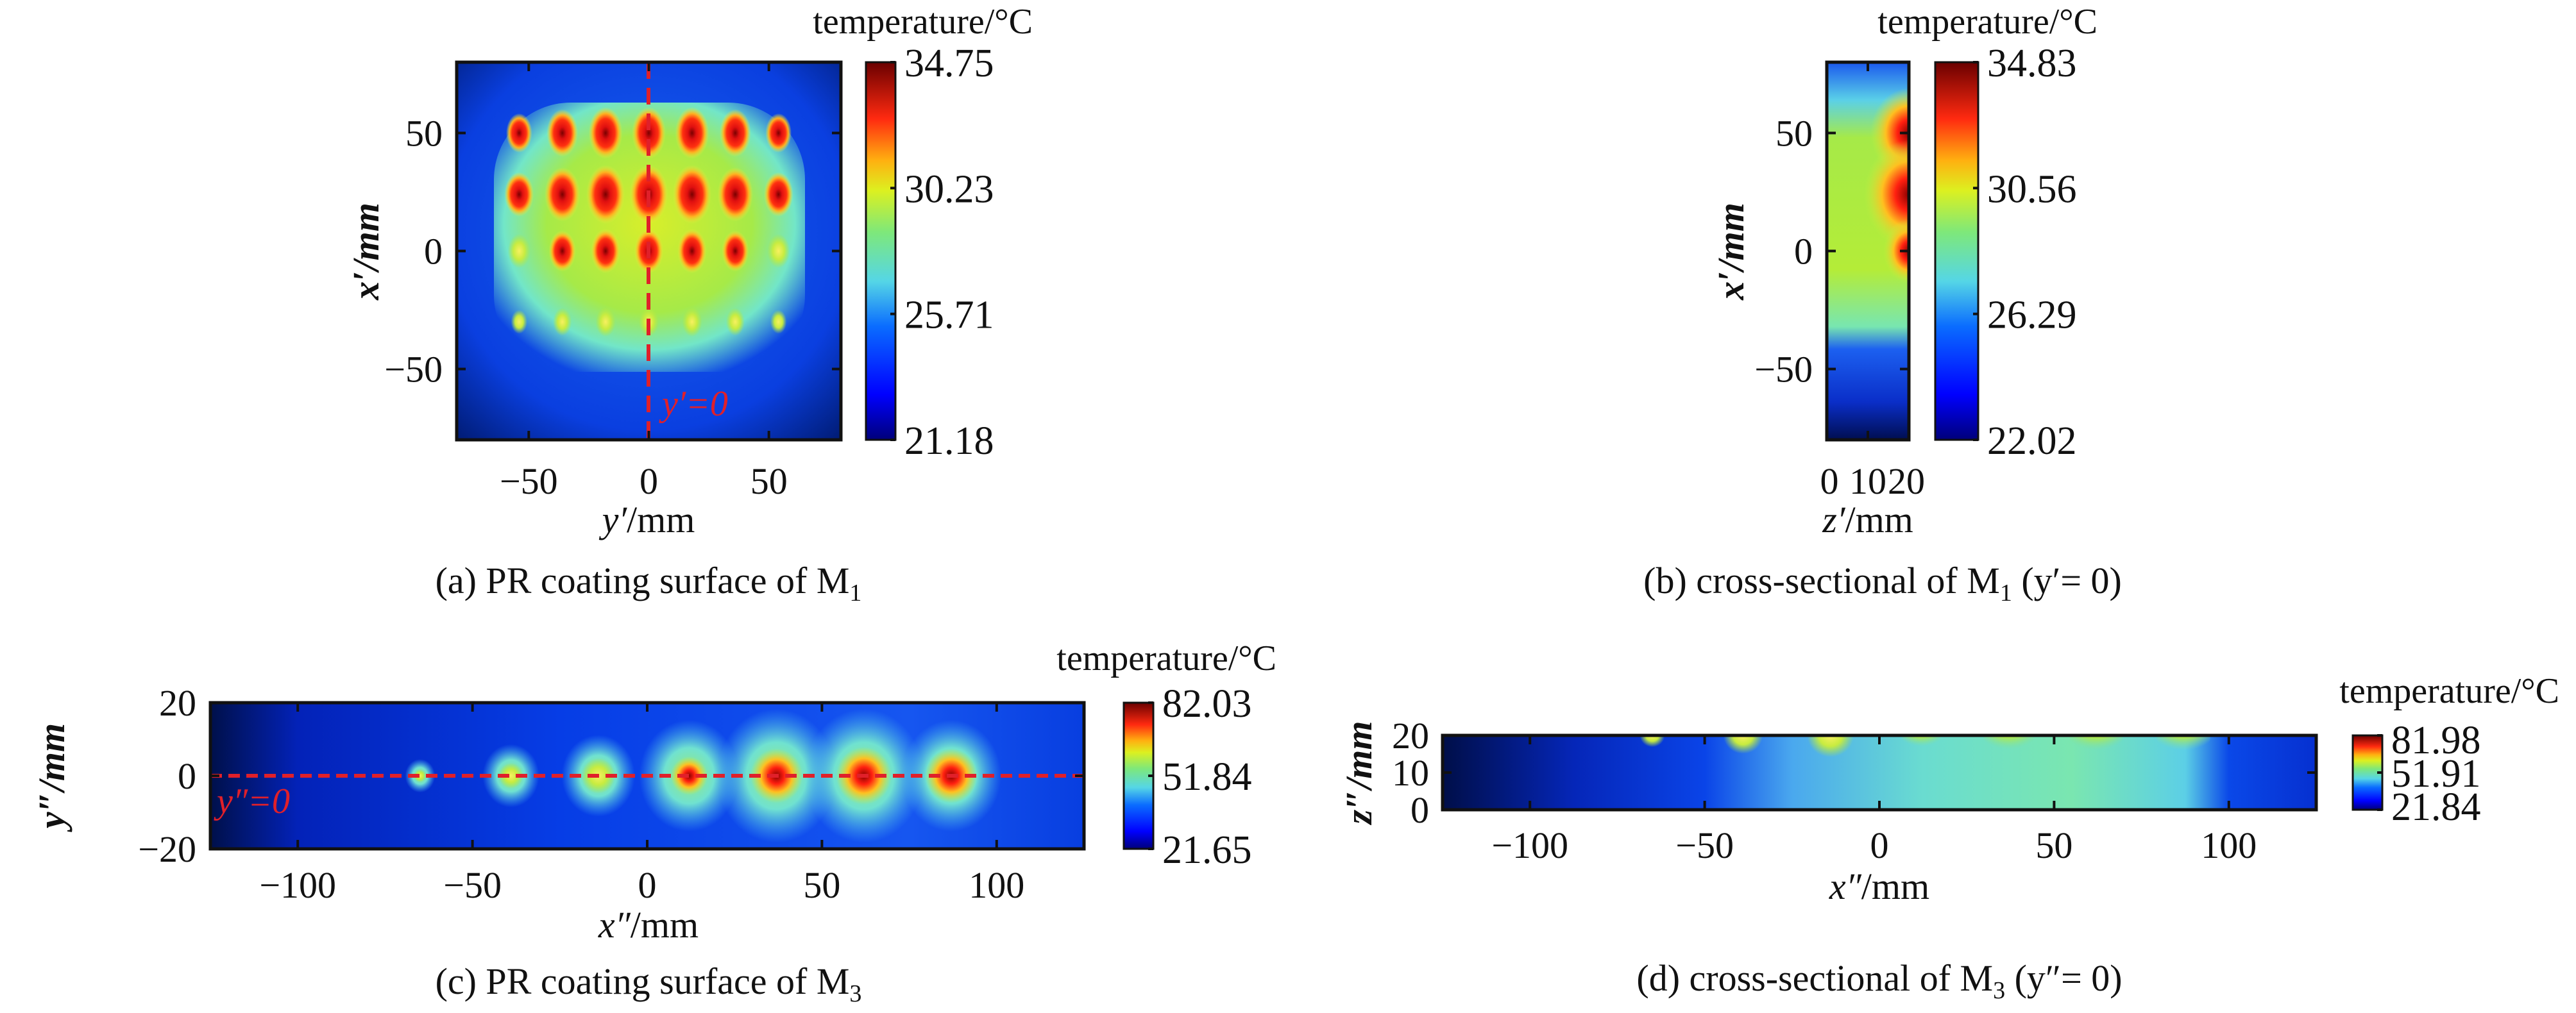  Describe the element at coordinates (1879, 886) in the screenshot. I see `xlabel-d: x″/mm` at that location.